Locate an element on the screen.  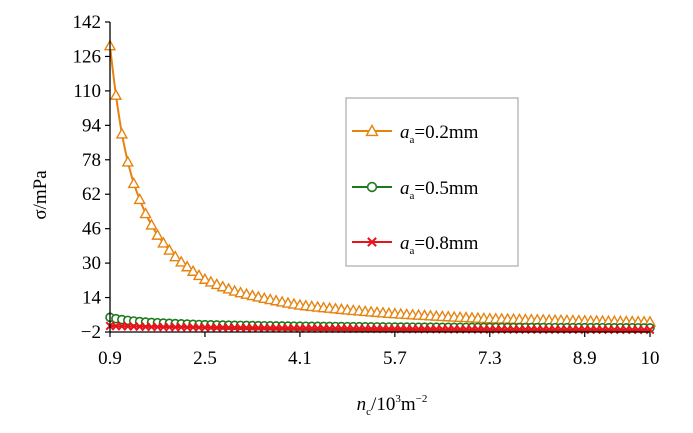
legend-label: aa=0.8mm is located at coordinates (439, 245).